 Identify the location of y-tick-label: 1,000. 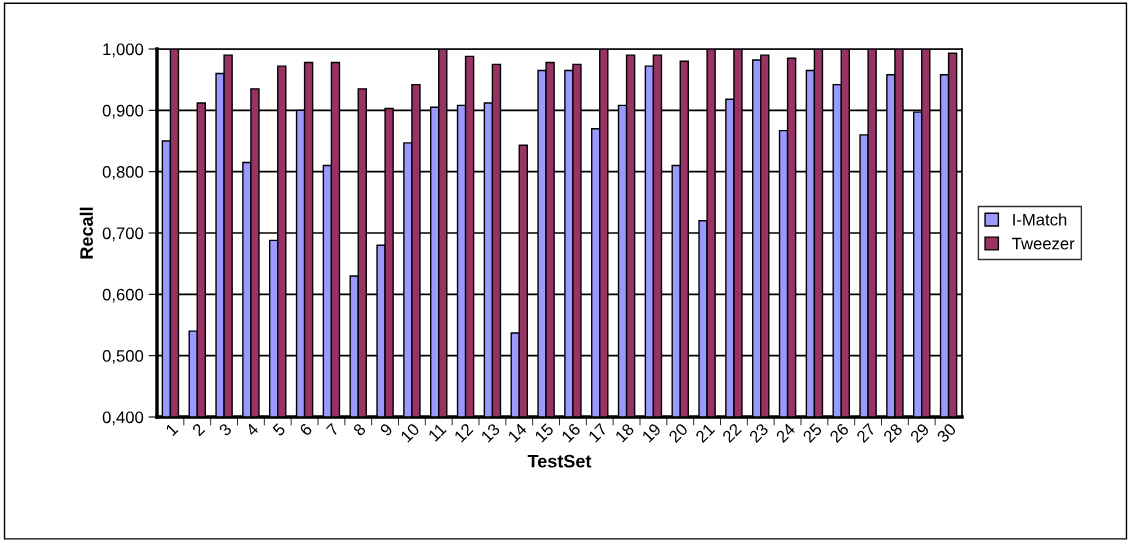
(123, 50).